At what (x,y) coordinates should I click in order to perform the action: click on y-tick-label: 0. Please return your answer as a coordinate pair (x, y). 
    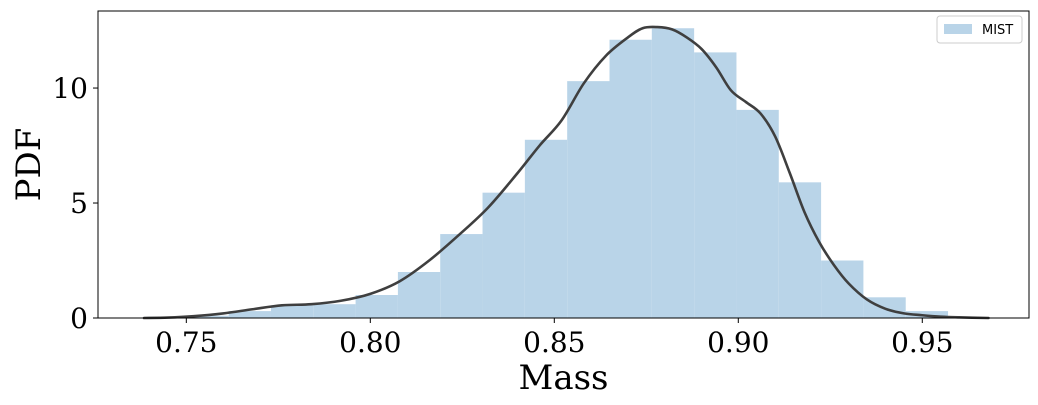
    Looking at the image, I should click on (79, 318).